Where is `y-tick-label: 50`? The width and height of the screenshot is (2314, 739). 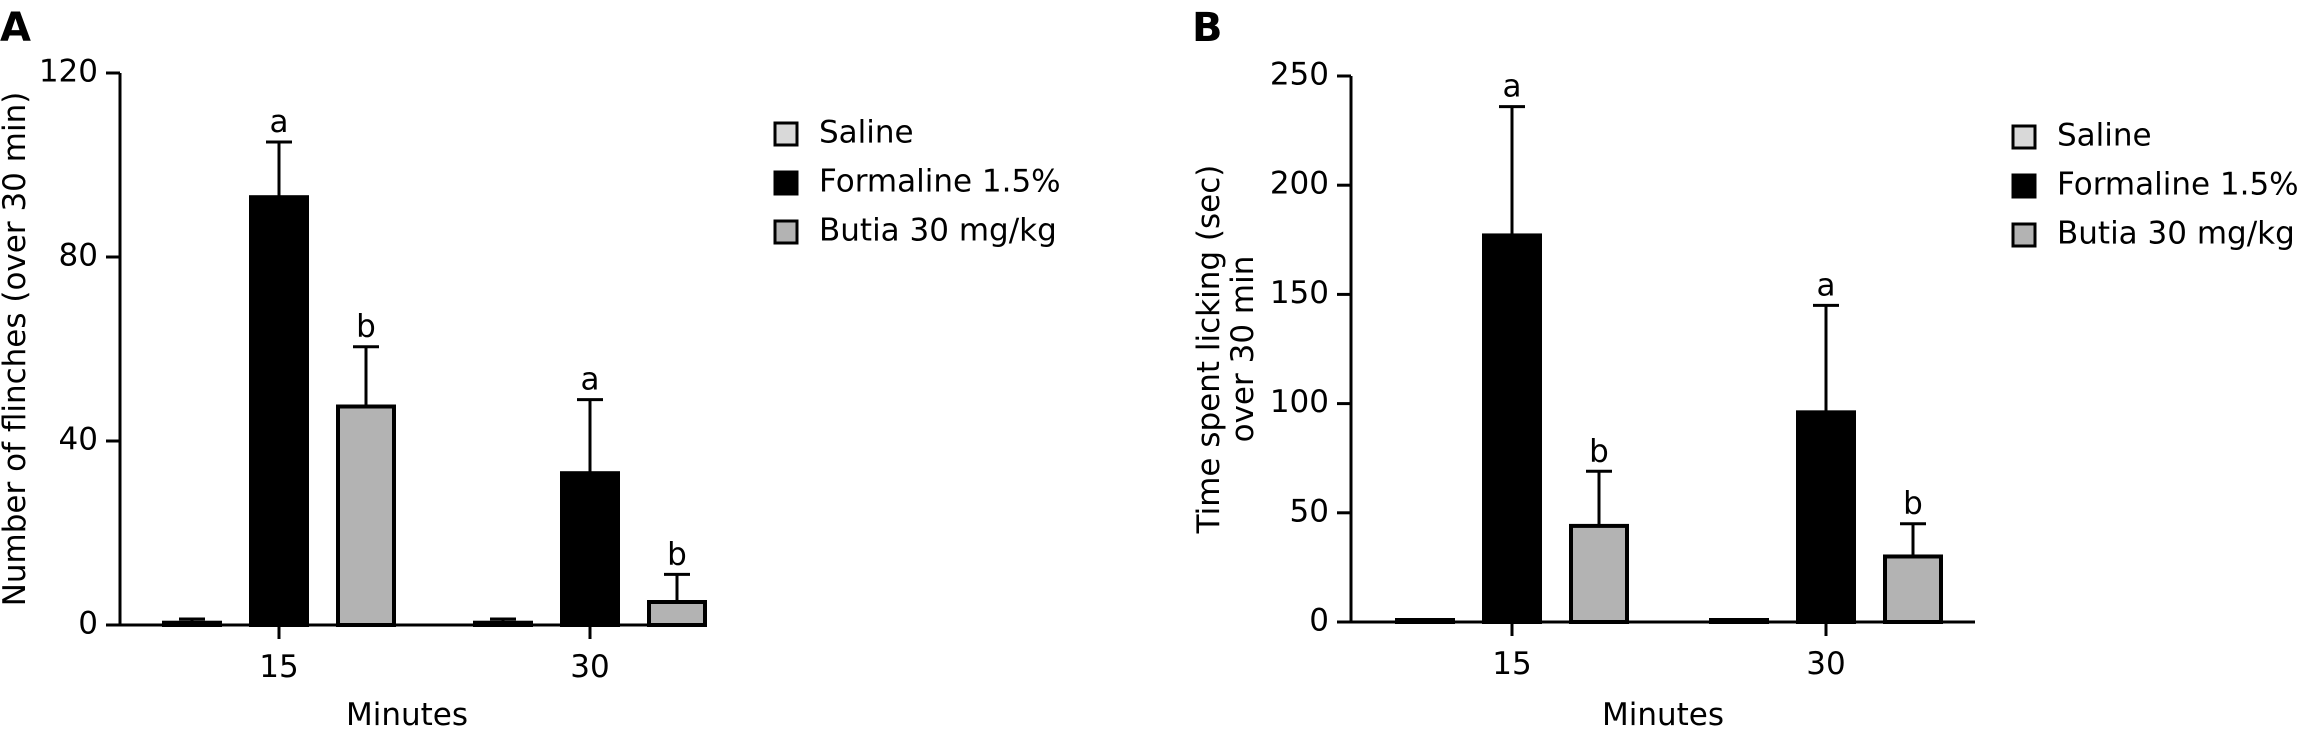
y-tick-label: 50 is located at coordinates (1309, 511).